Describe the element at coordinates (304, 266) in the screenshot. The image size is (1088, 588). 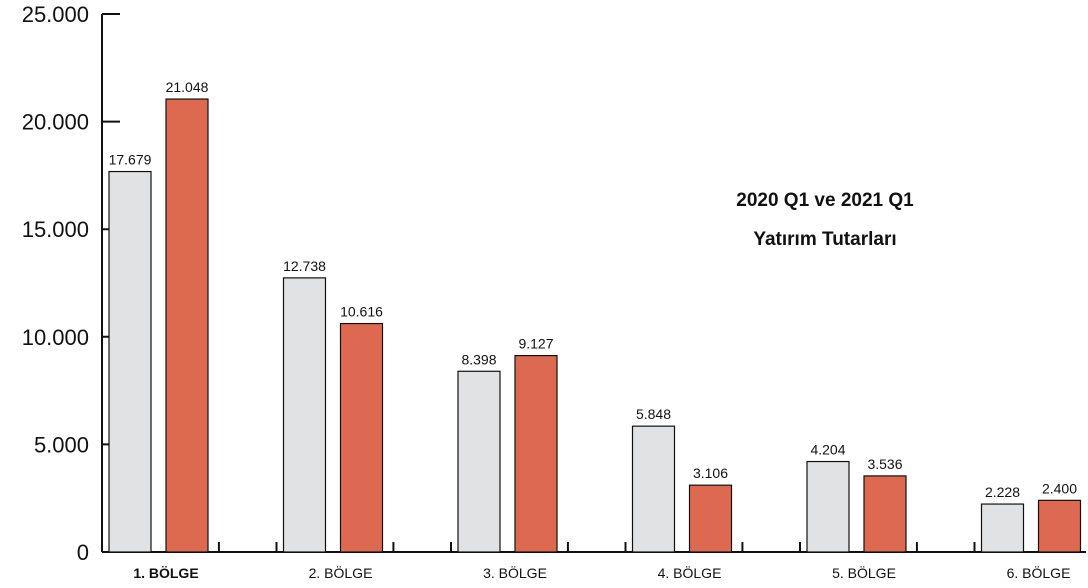
I see `data-label: 12.738` at that location.